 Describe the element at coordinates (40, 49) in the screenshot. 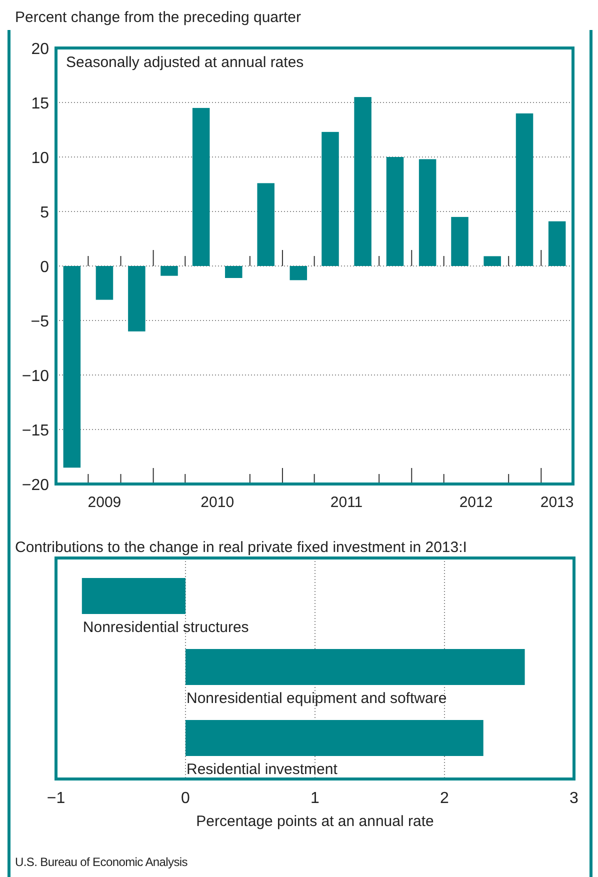

I see `y-tick-label: 20` at that location.